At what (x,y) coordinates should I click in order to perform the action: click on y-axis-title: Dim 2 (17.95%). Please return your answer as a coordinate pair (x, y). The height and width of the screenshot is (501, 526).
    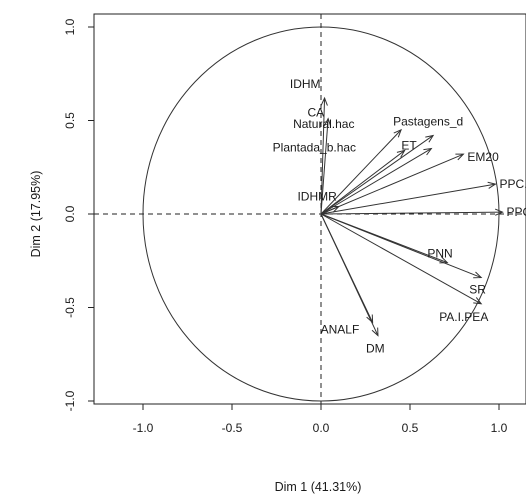
    Looking at the image, I should click on (36, 214).